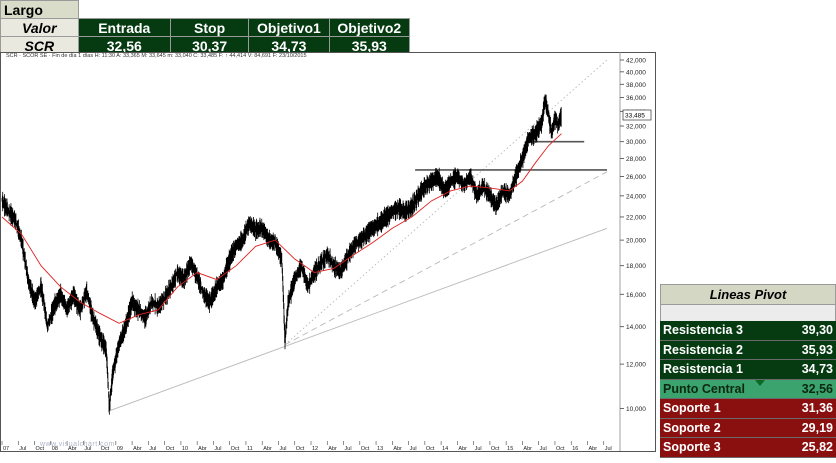 The image size is (836, 463). Describe the element at coordinates (315, 449) in the screenshot. I see `x-tick-label: 12` at that location.